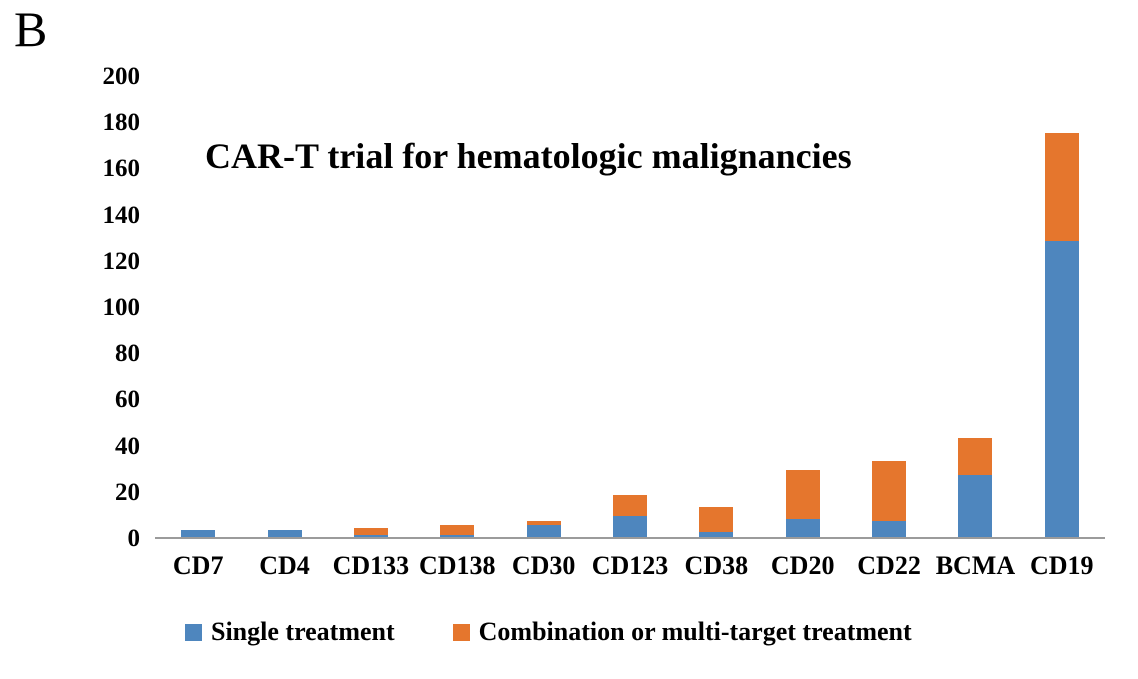 The width and height of the screenshot is (1138, 679). I want to click on x-axis-label: CD30, so click(543, 565).